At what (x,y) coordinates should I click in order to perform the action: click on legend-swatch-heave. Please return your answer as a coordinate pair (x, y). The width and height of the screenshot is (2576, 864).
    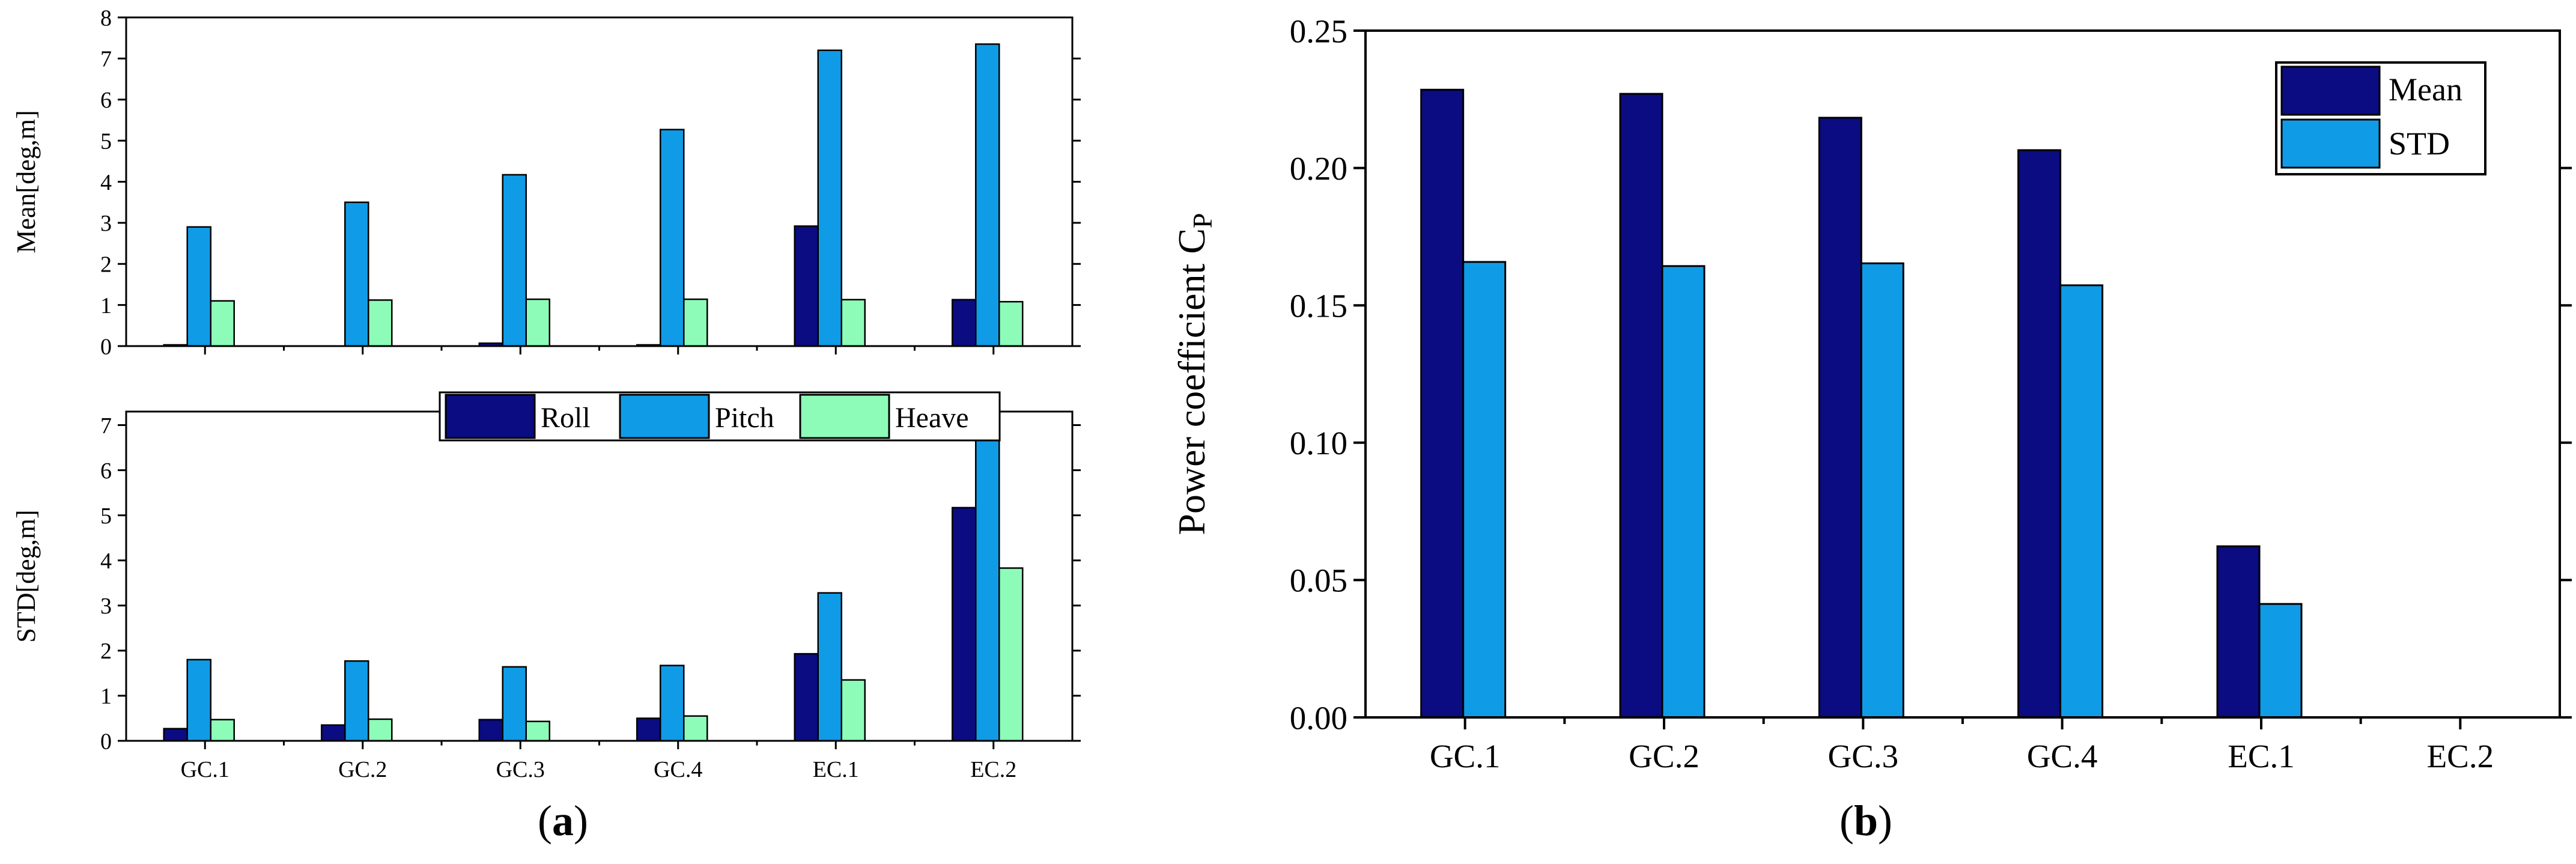
    Looking at the image, I should click on (844, 416).